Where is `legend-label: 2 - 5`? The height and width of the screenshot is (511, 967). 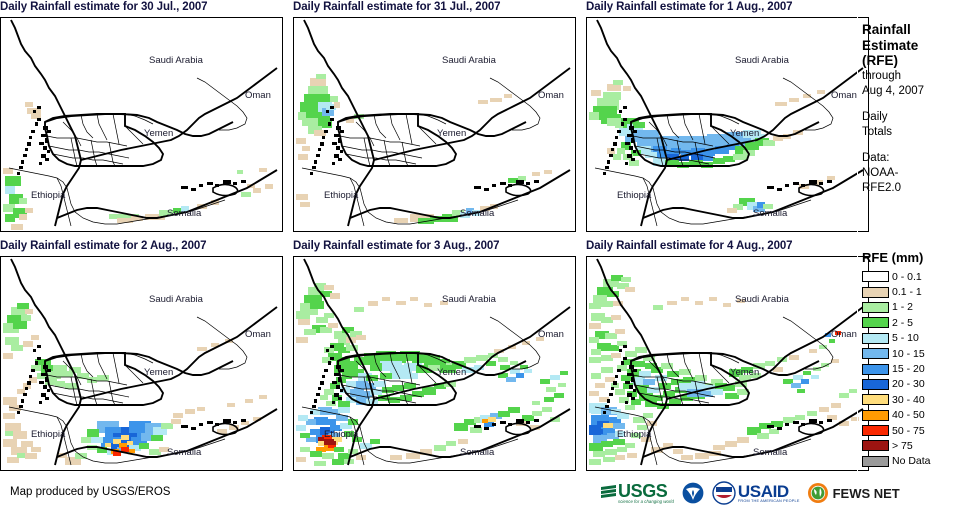 legend-label: 2 - 5 is located at coordinates (903, 322).